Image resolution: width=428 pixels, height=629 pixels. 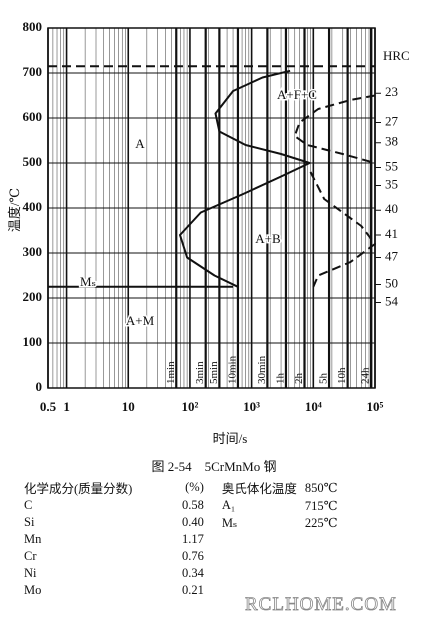 I want to click on x-tick-label: 10⁵, so click(x=375, y=406).